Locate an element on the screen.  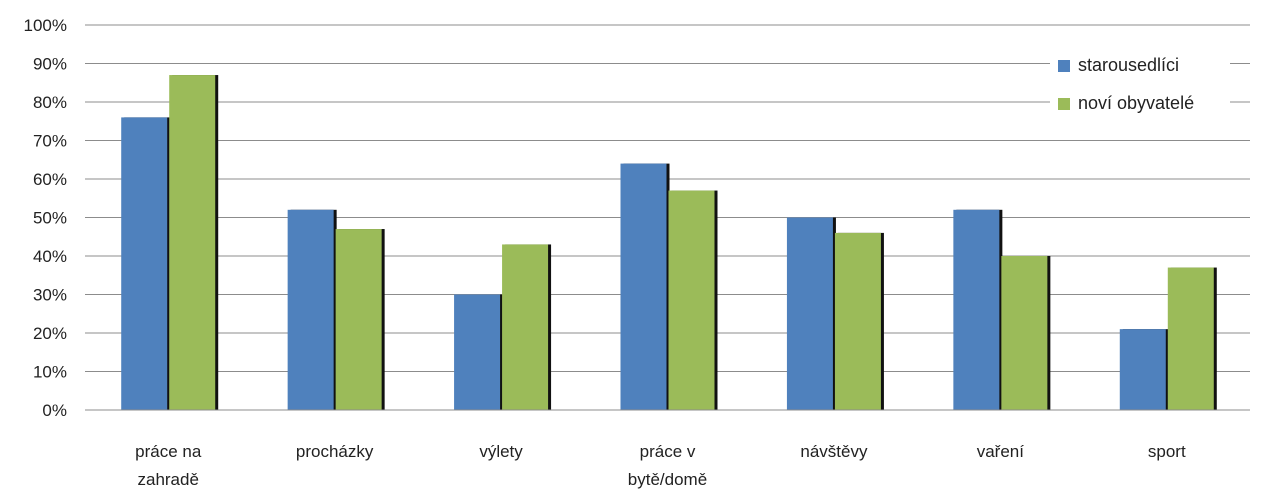
category-label: vaření is located at coordinates (1001, 451).